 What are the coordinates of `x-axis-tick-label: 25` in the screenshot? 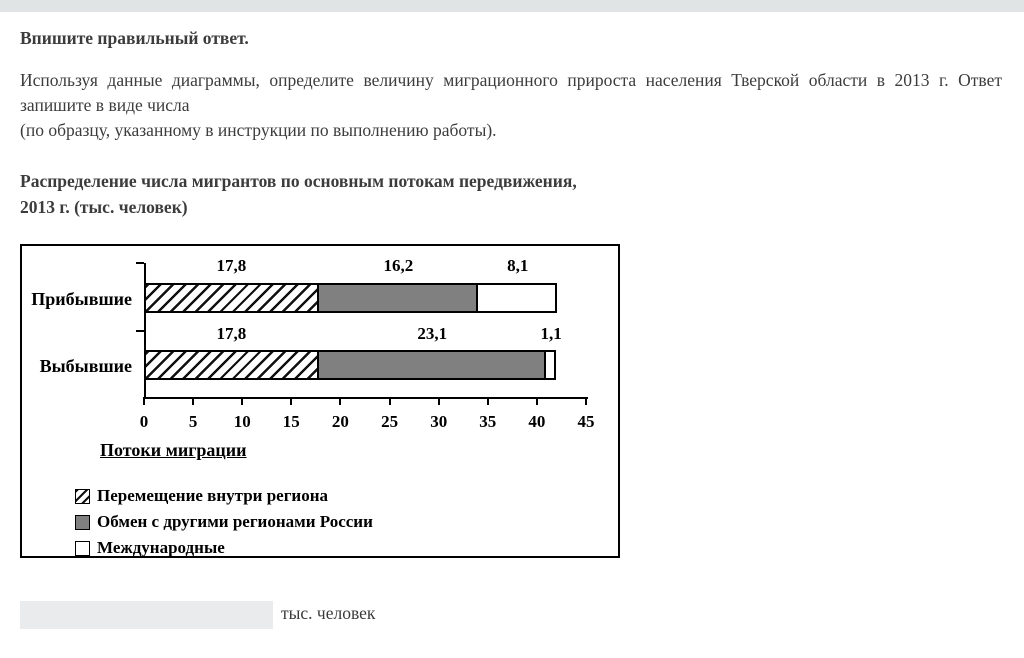 It's located at (390, 421).